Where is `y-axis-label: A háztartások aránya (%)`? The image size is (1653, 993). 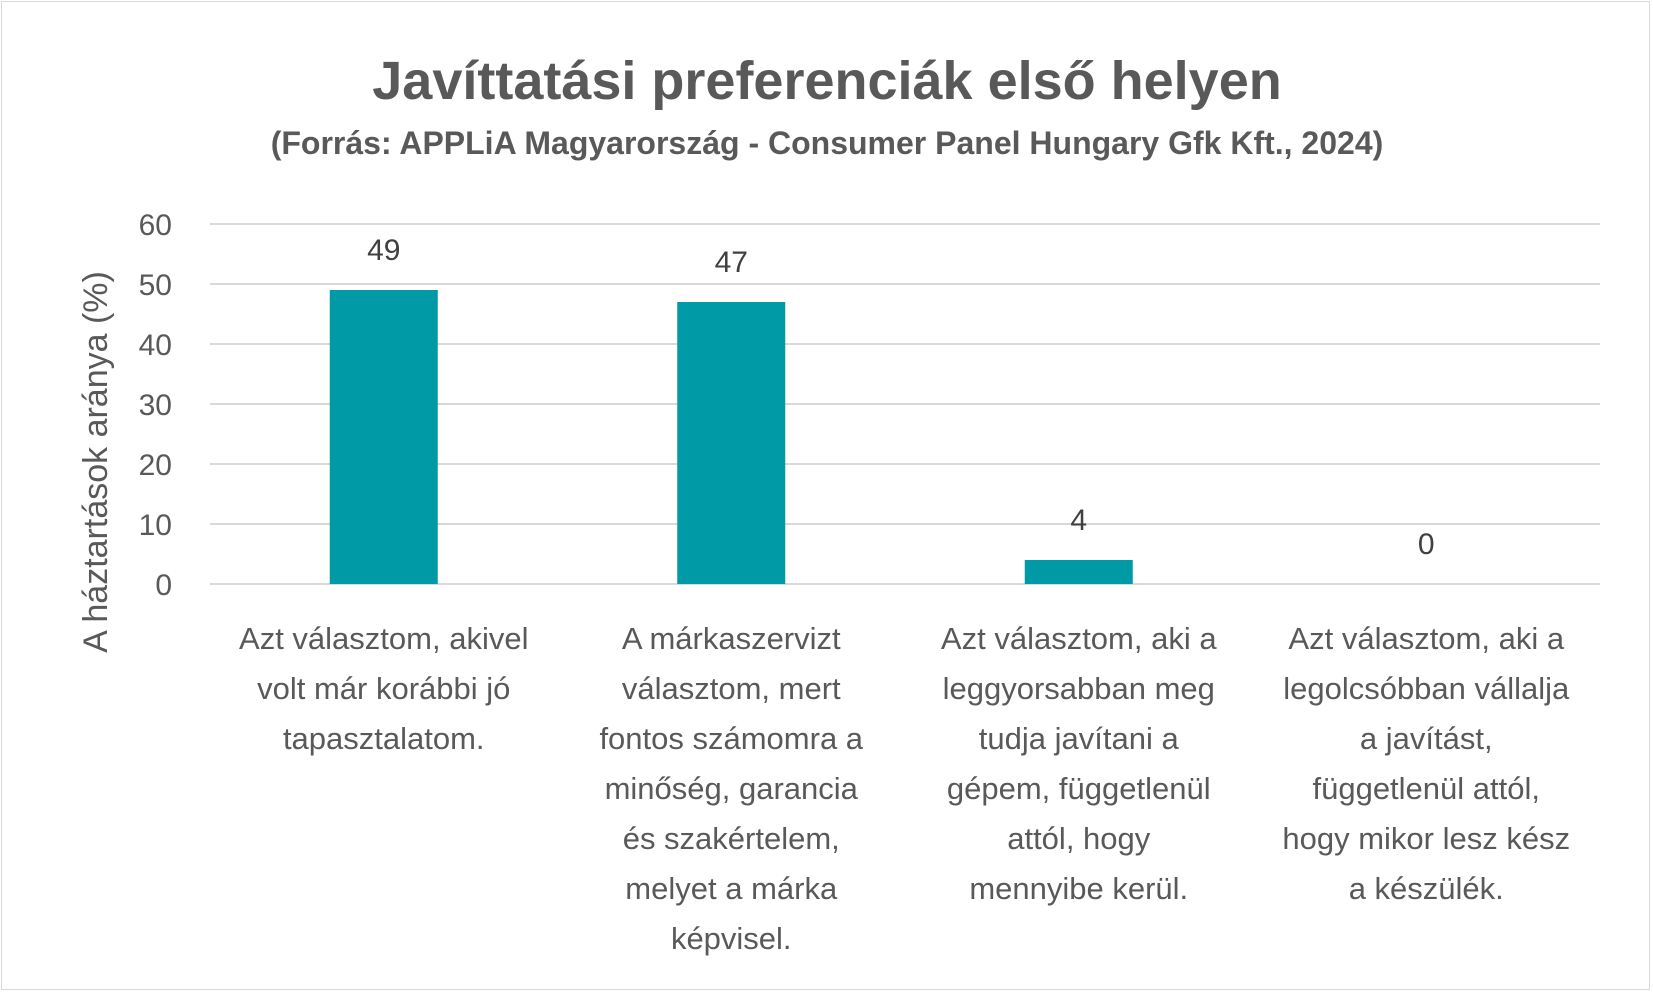 y-axis-label: A háztartások aránya (%) is located at coordinates (96, 462).